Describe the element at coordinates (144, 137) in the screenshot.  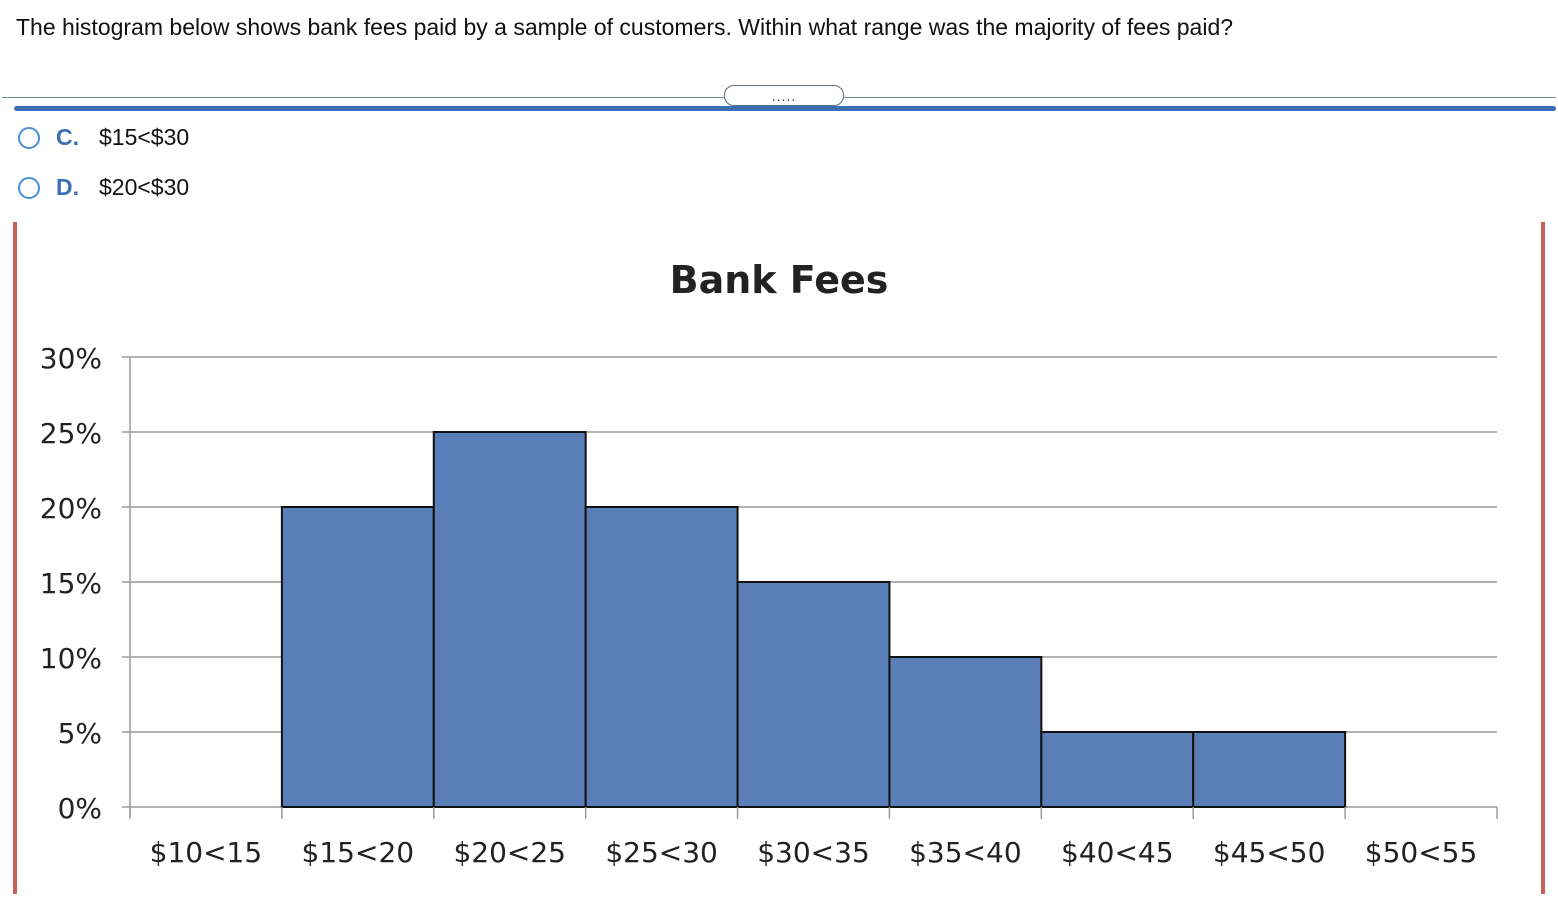
I see `option-c-text: $15<$30` at that location.